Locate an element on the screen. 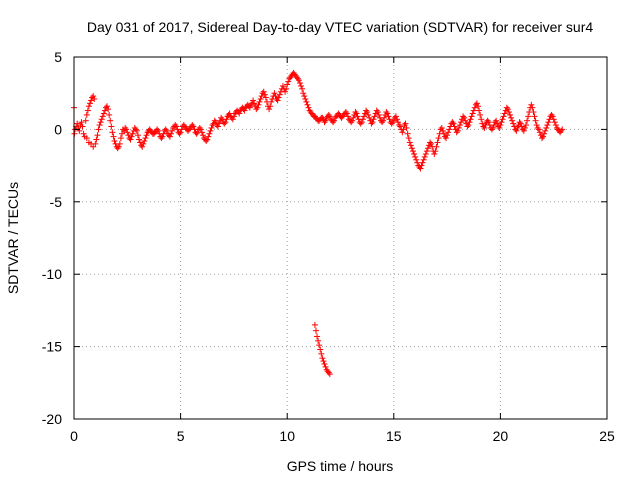  y-tick-label: -10 is located at coordinates (52, 274).